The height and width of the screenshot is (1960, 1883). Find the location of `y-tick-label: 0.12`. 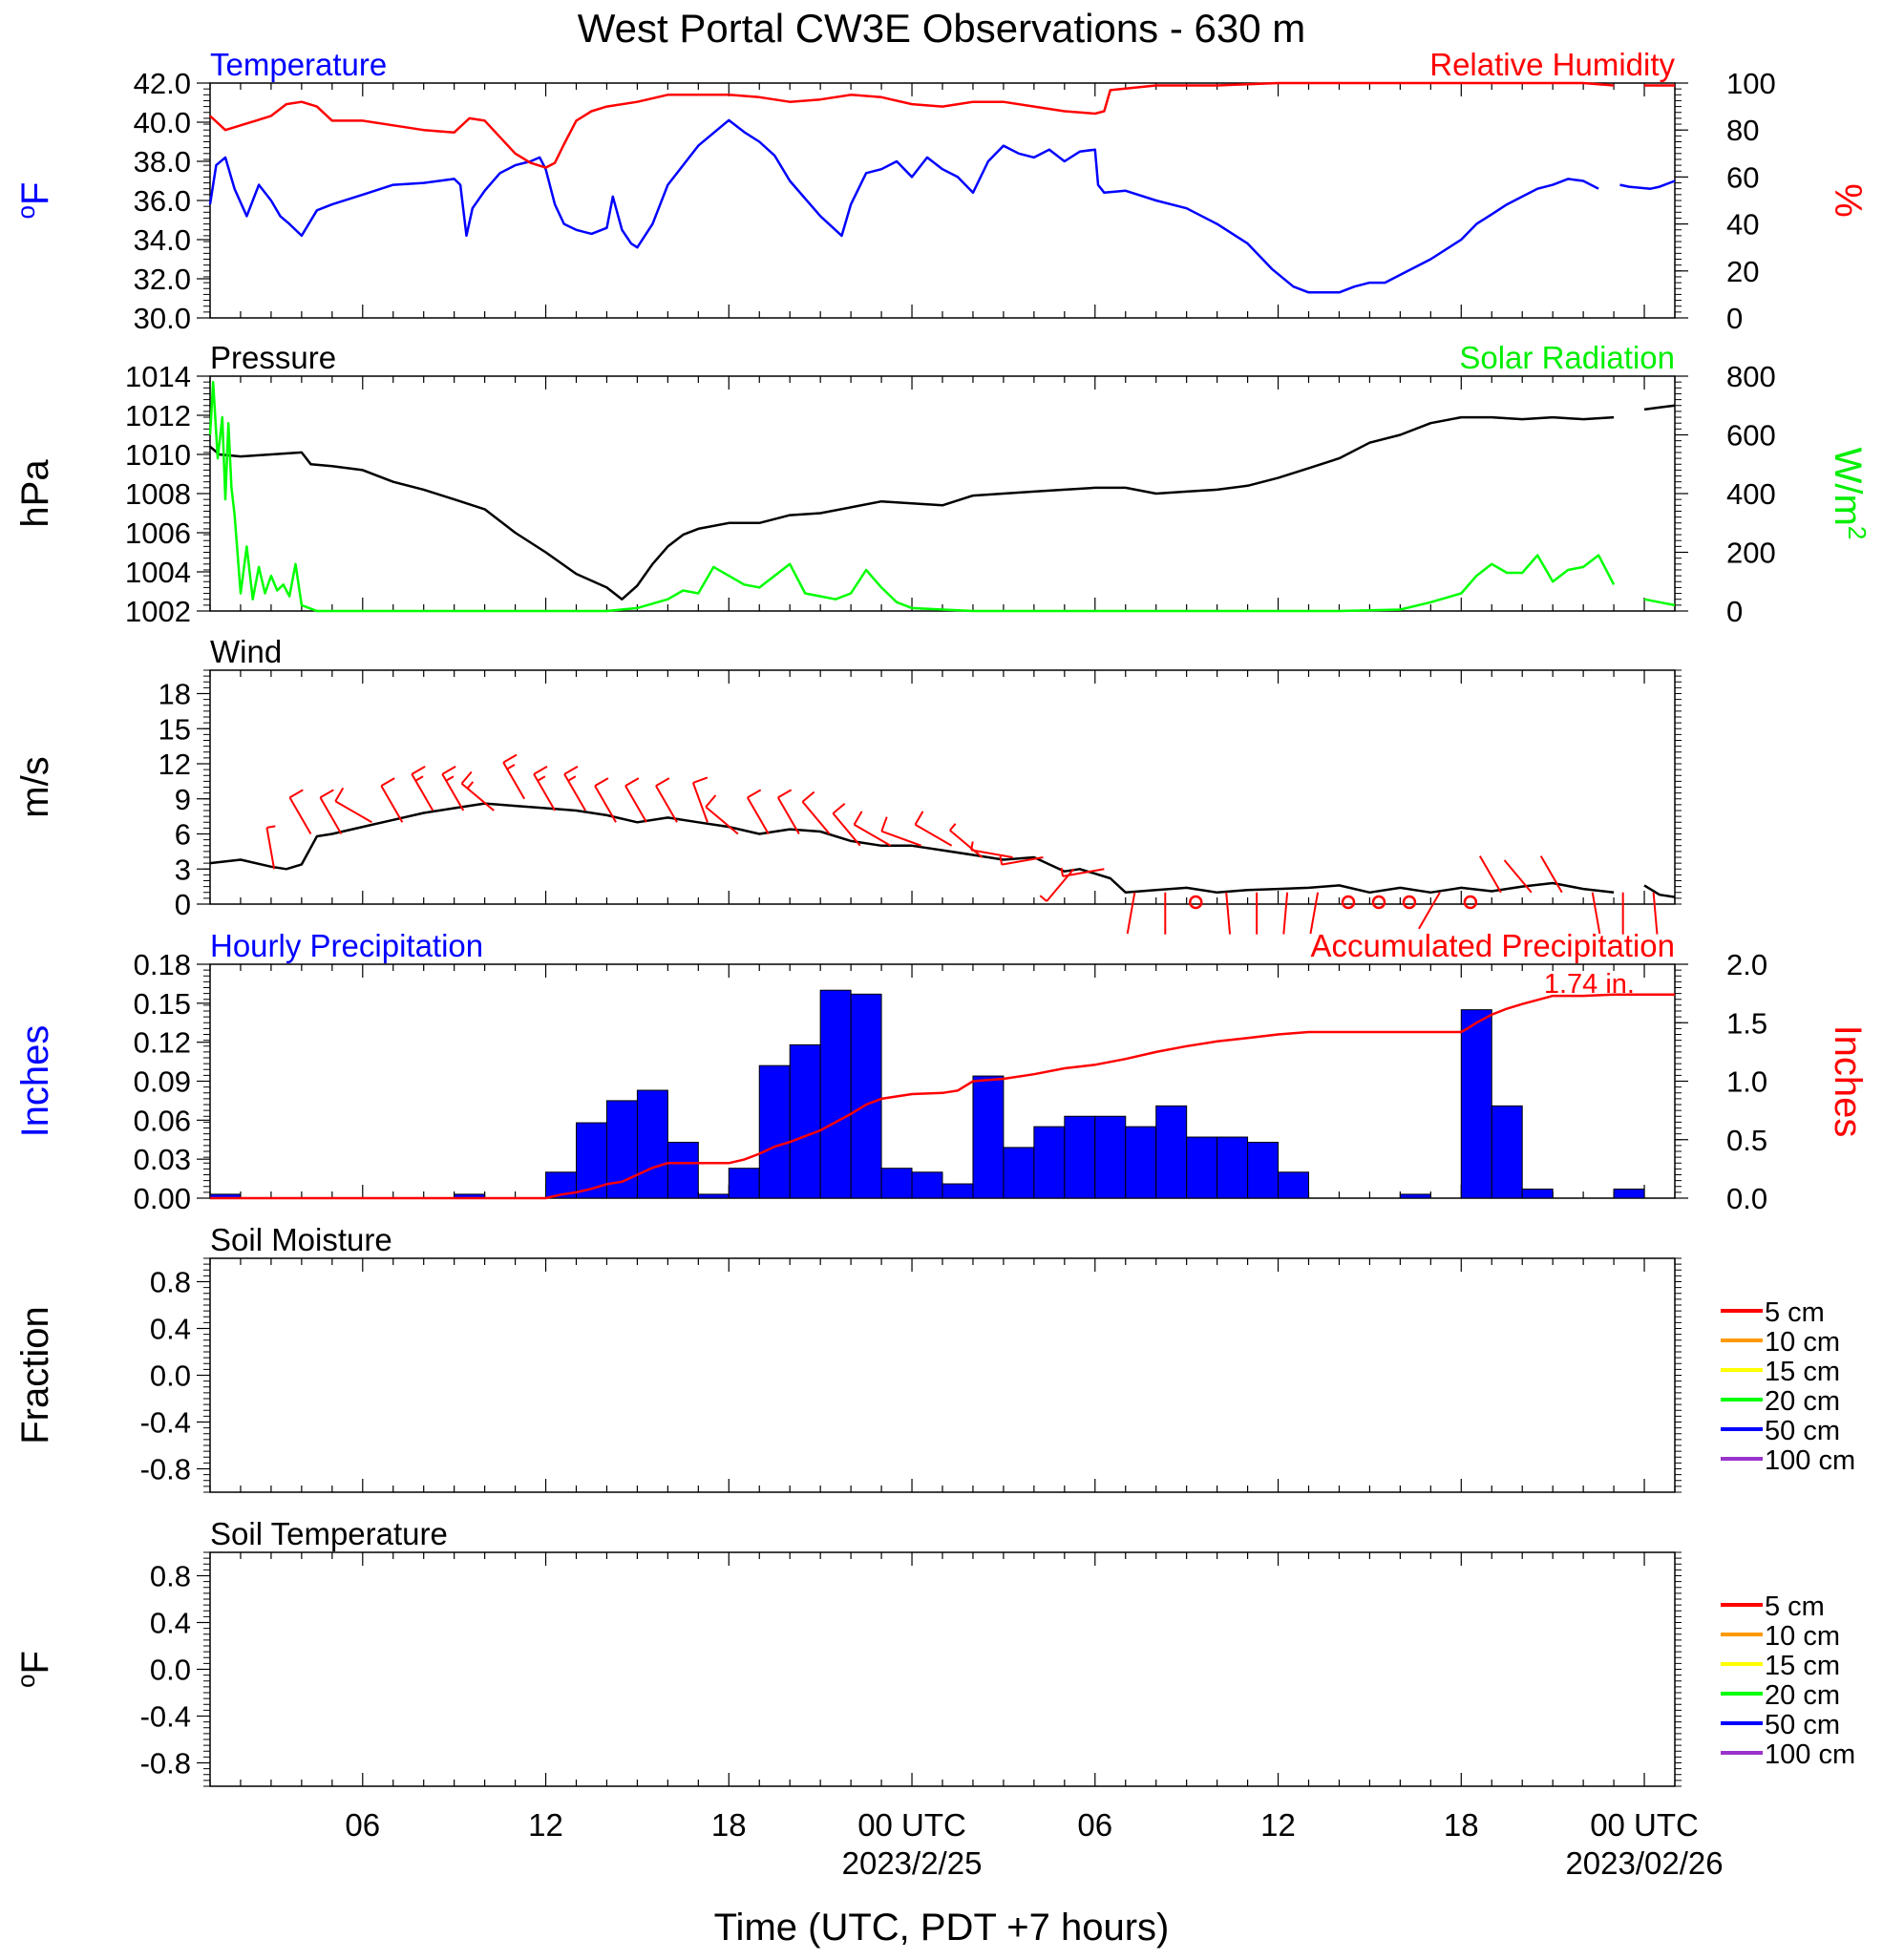

y-tick-label: 0.12 is located at coordinates (162, 1043).